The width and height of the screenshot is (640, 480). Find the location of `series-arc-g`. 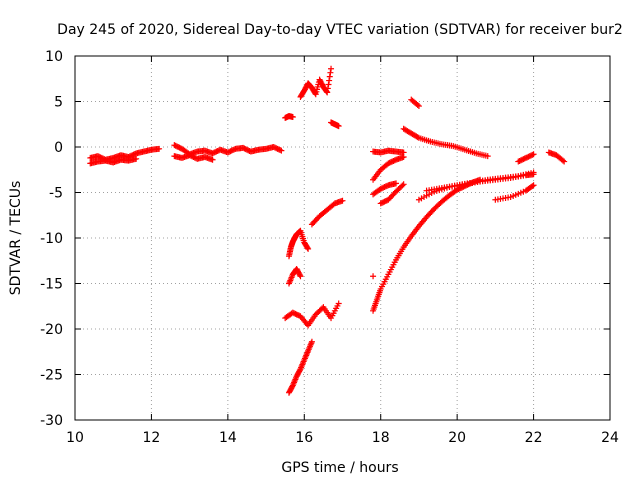

series-arc-g is located at coordinates (335, 124).